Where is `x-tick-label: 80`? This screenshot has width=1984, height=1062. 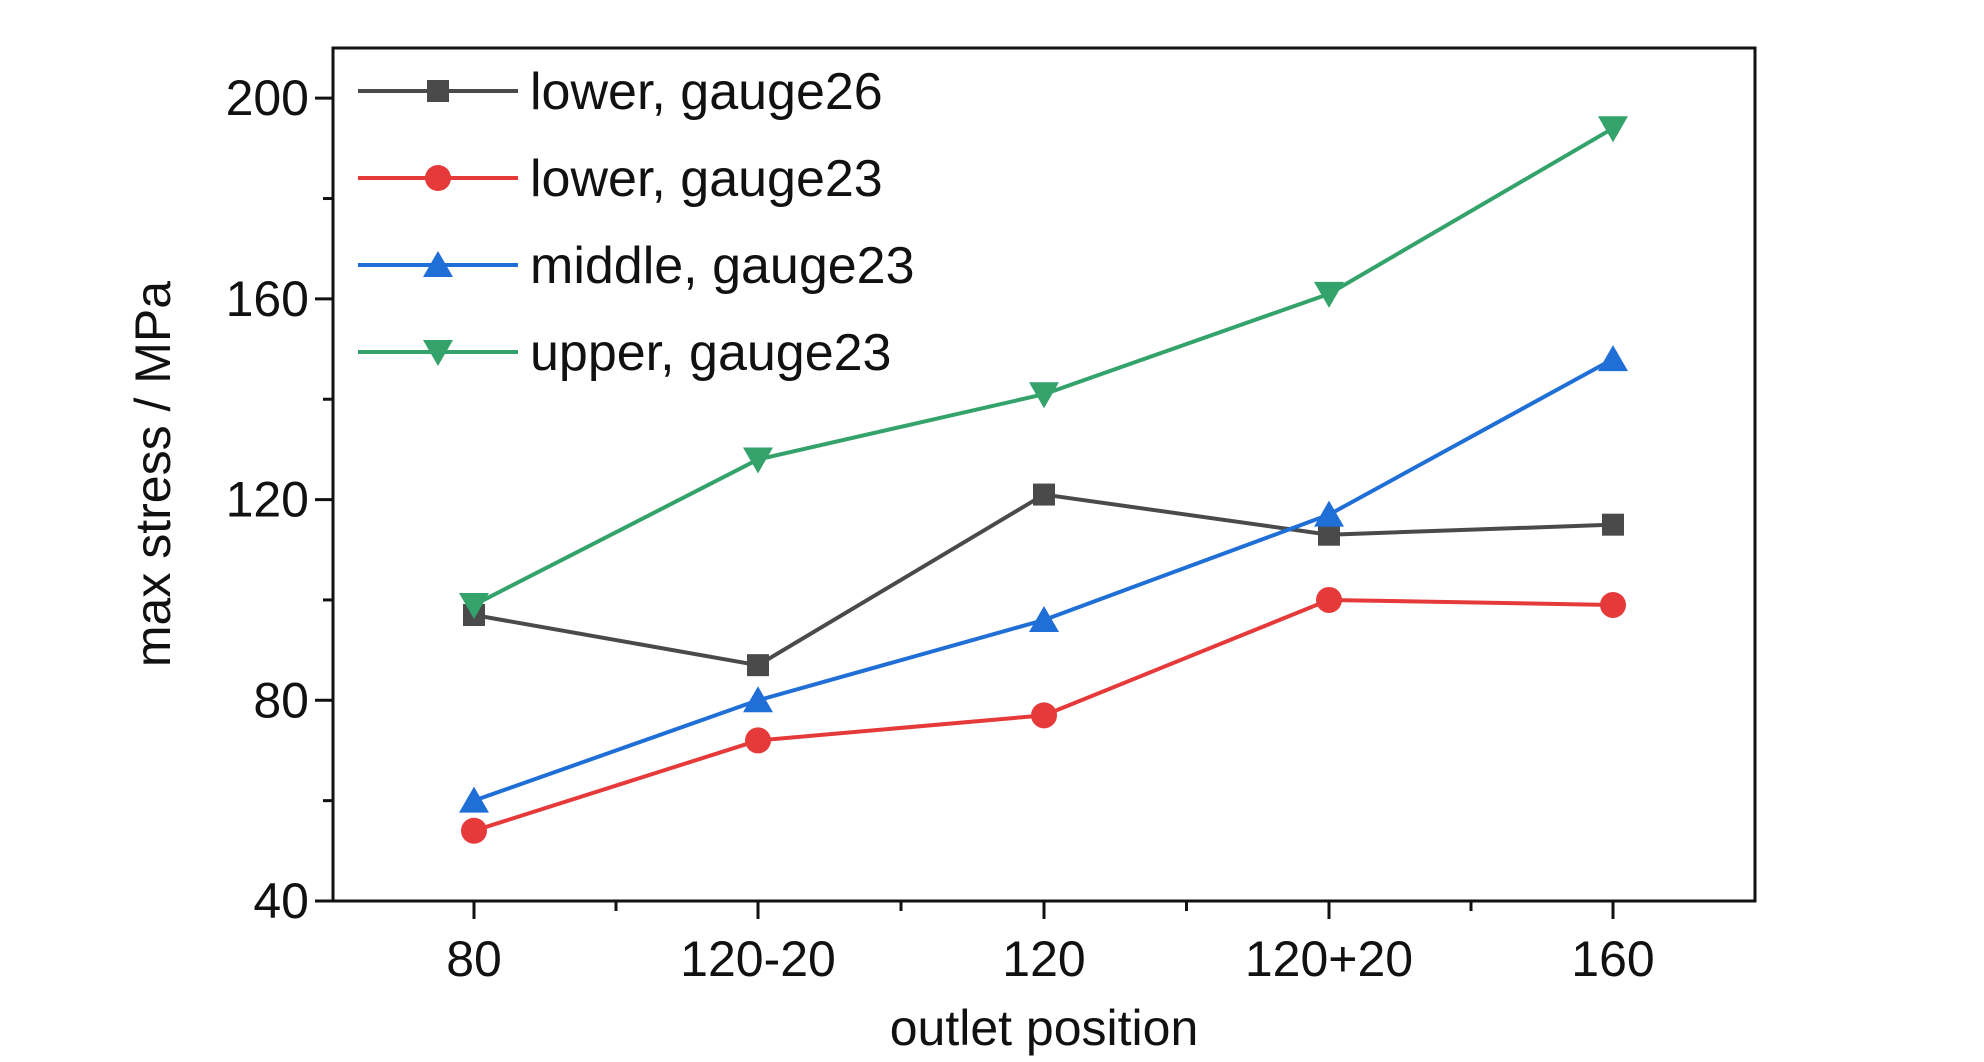
x-tick-label: 80 is located at coordinates (474, 959).